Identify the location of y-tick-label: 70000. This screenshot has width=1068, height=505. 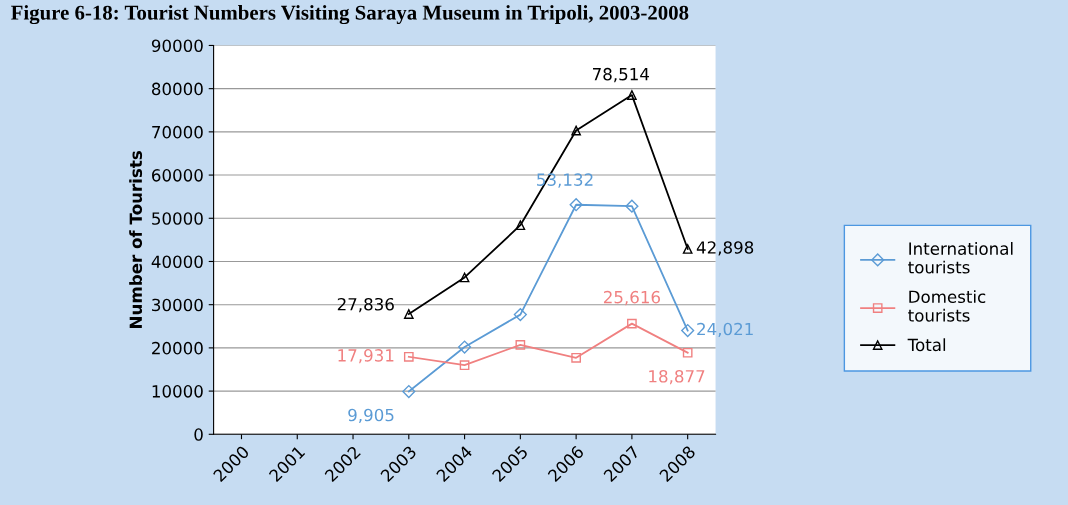
(177, 132).